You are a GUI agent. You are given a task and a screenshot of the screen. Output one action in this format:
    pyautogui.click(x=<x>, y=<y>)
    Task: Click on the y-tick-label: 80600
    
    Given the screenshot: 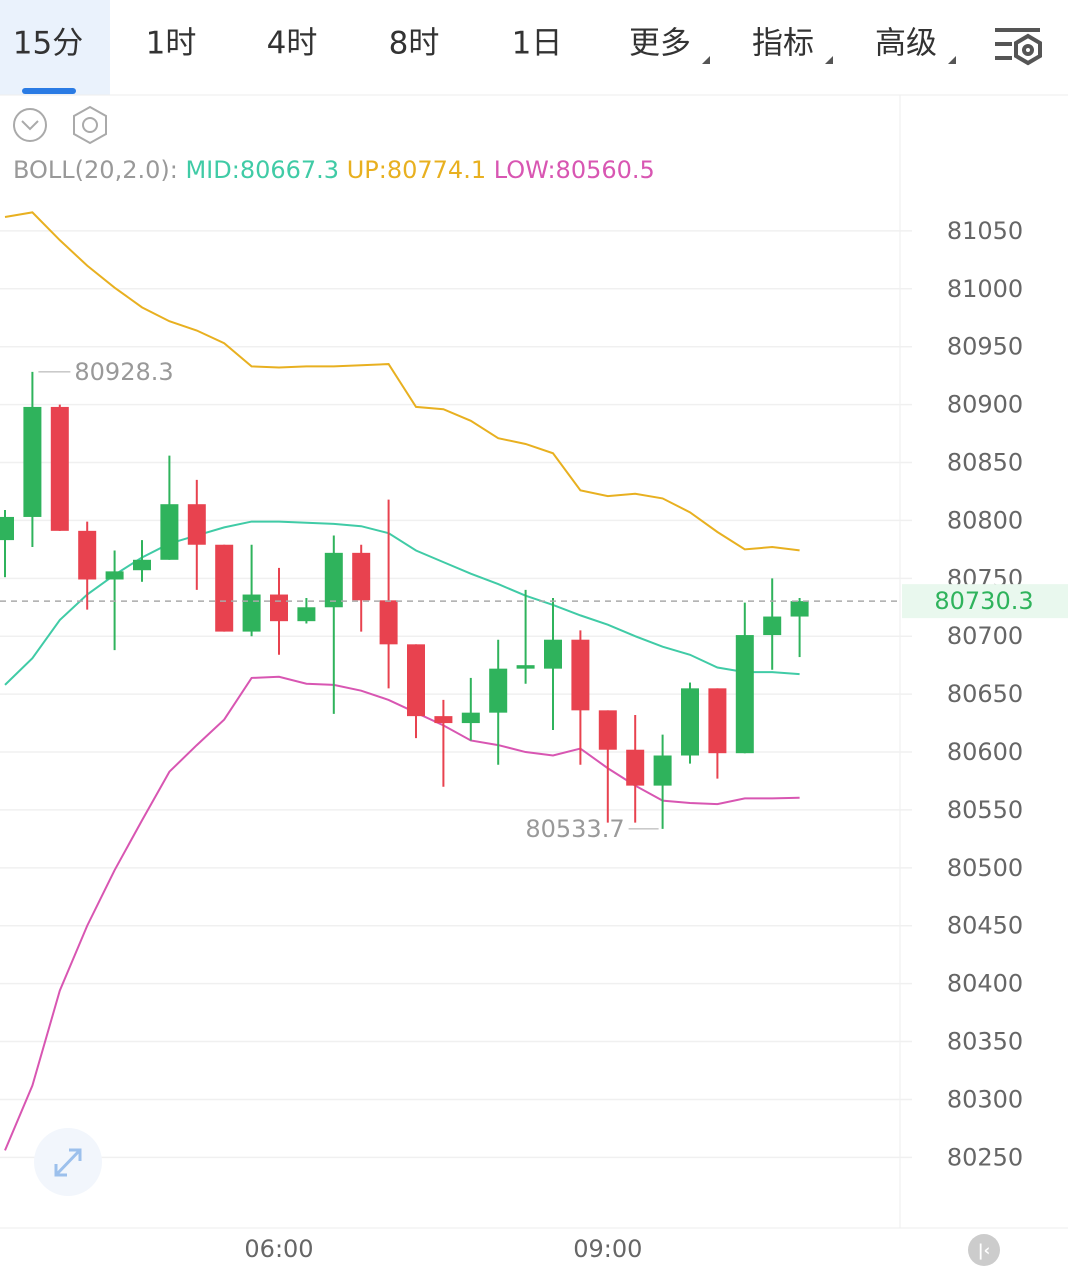 What is the action you would take?
    pyautogui.click(x=985, y=752)
    